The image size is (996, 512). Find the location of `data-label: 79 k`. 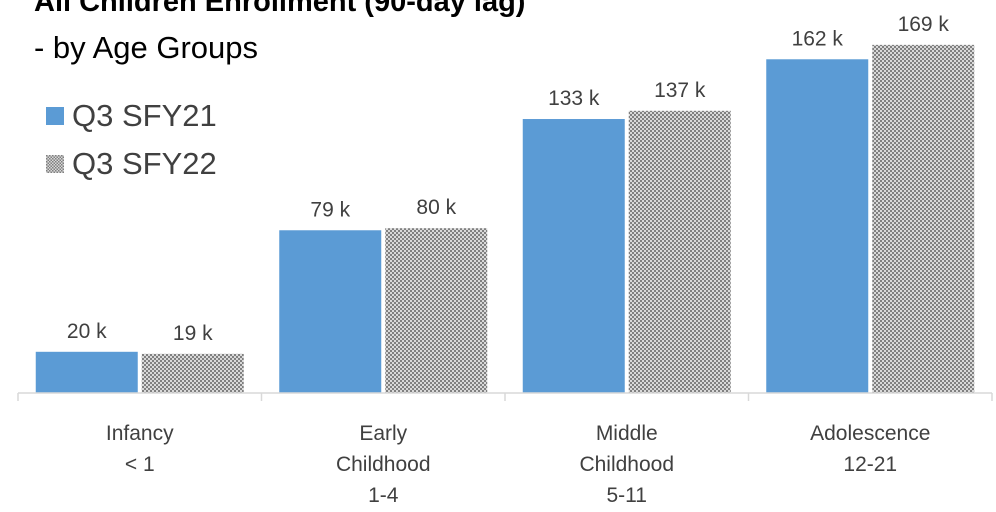

data-label: 79 k is located at coordinates (330, 209).